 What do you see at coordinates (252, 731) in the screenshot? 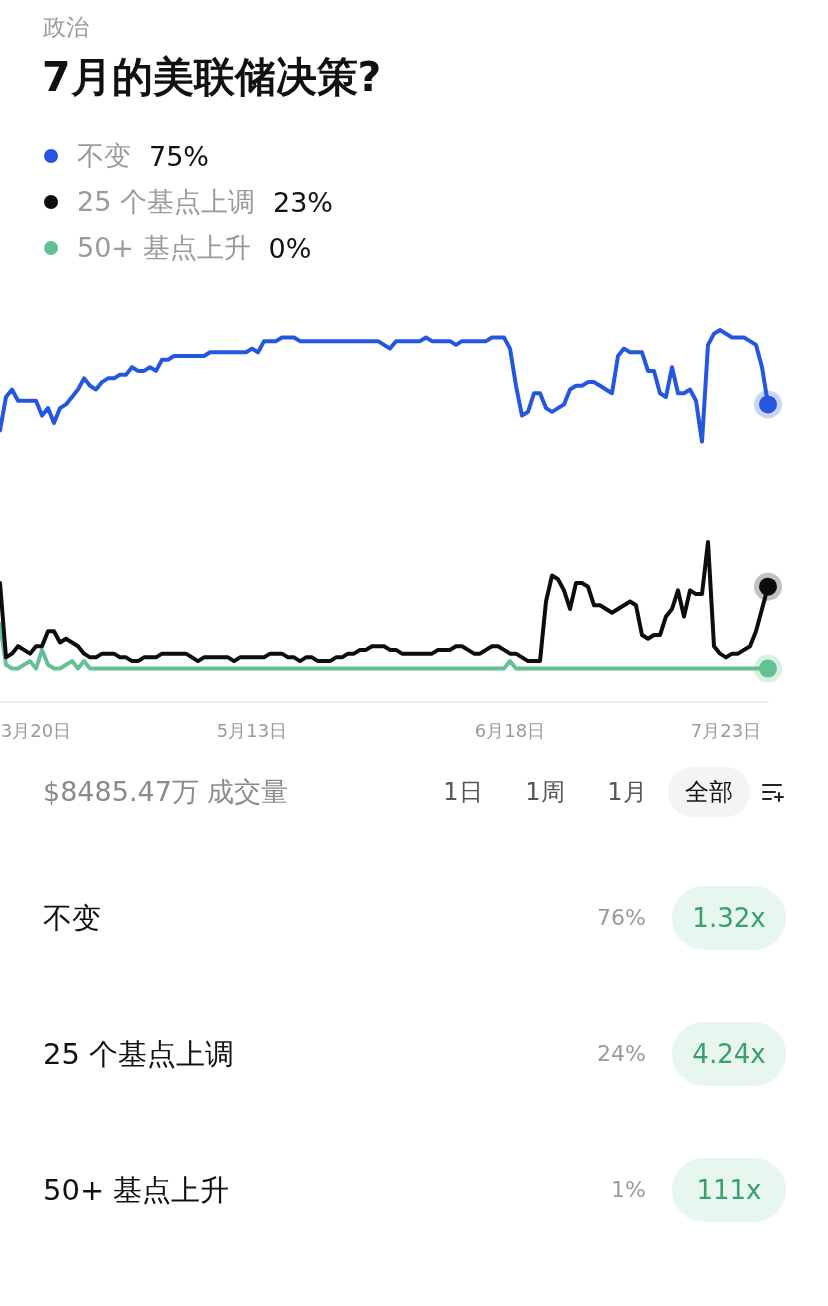
I see `x-tick-label: 5月13日` at bounding box center [252, 731].